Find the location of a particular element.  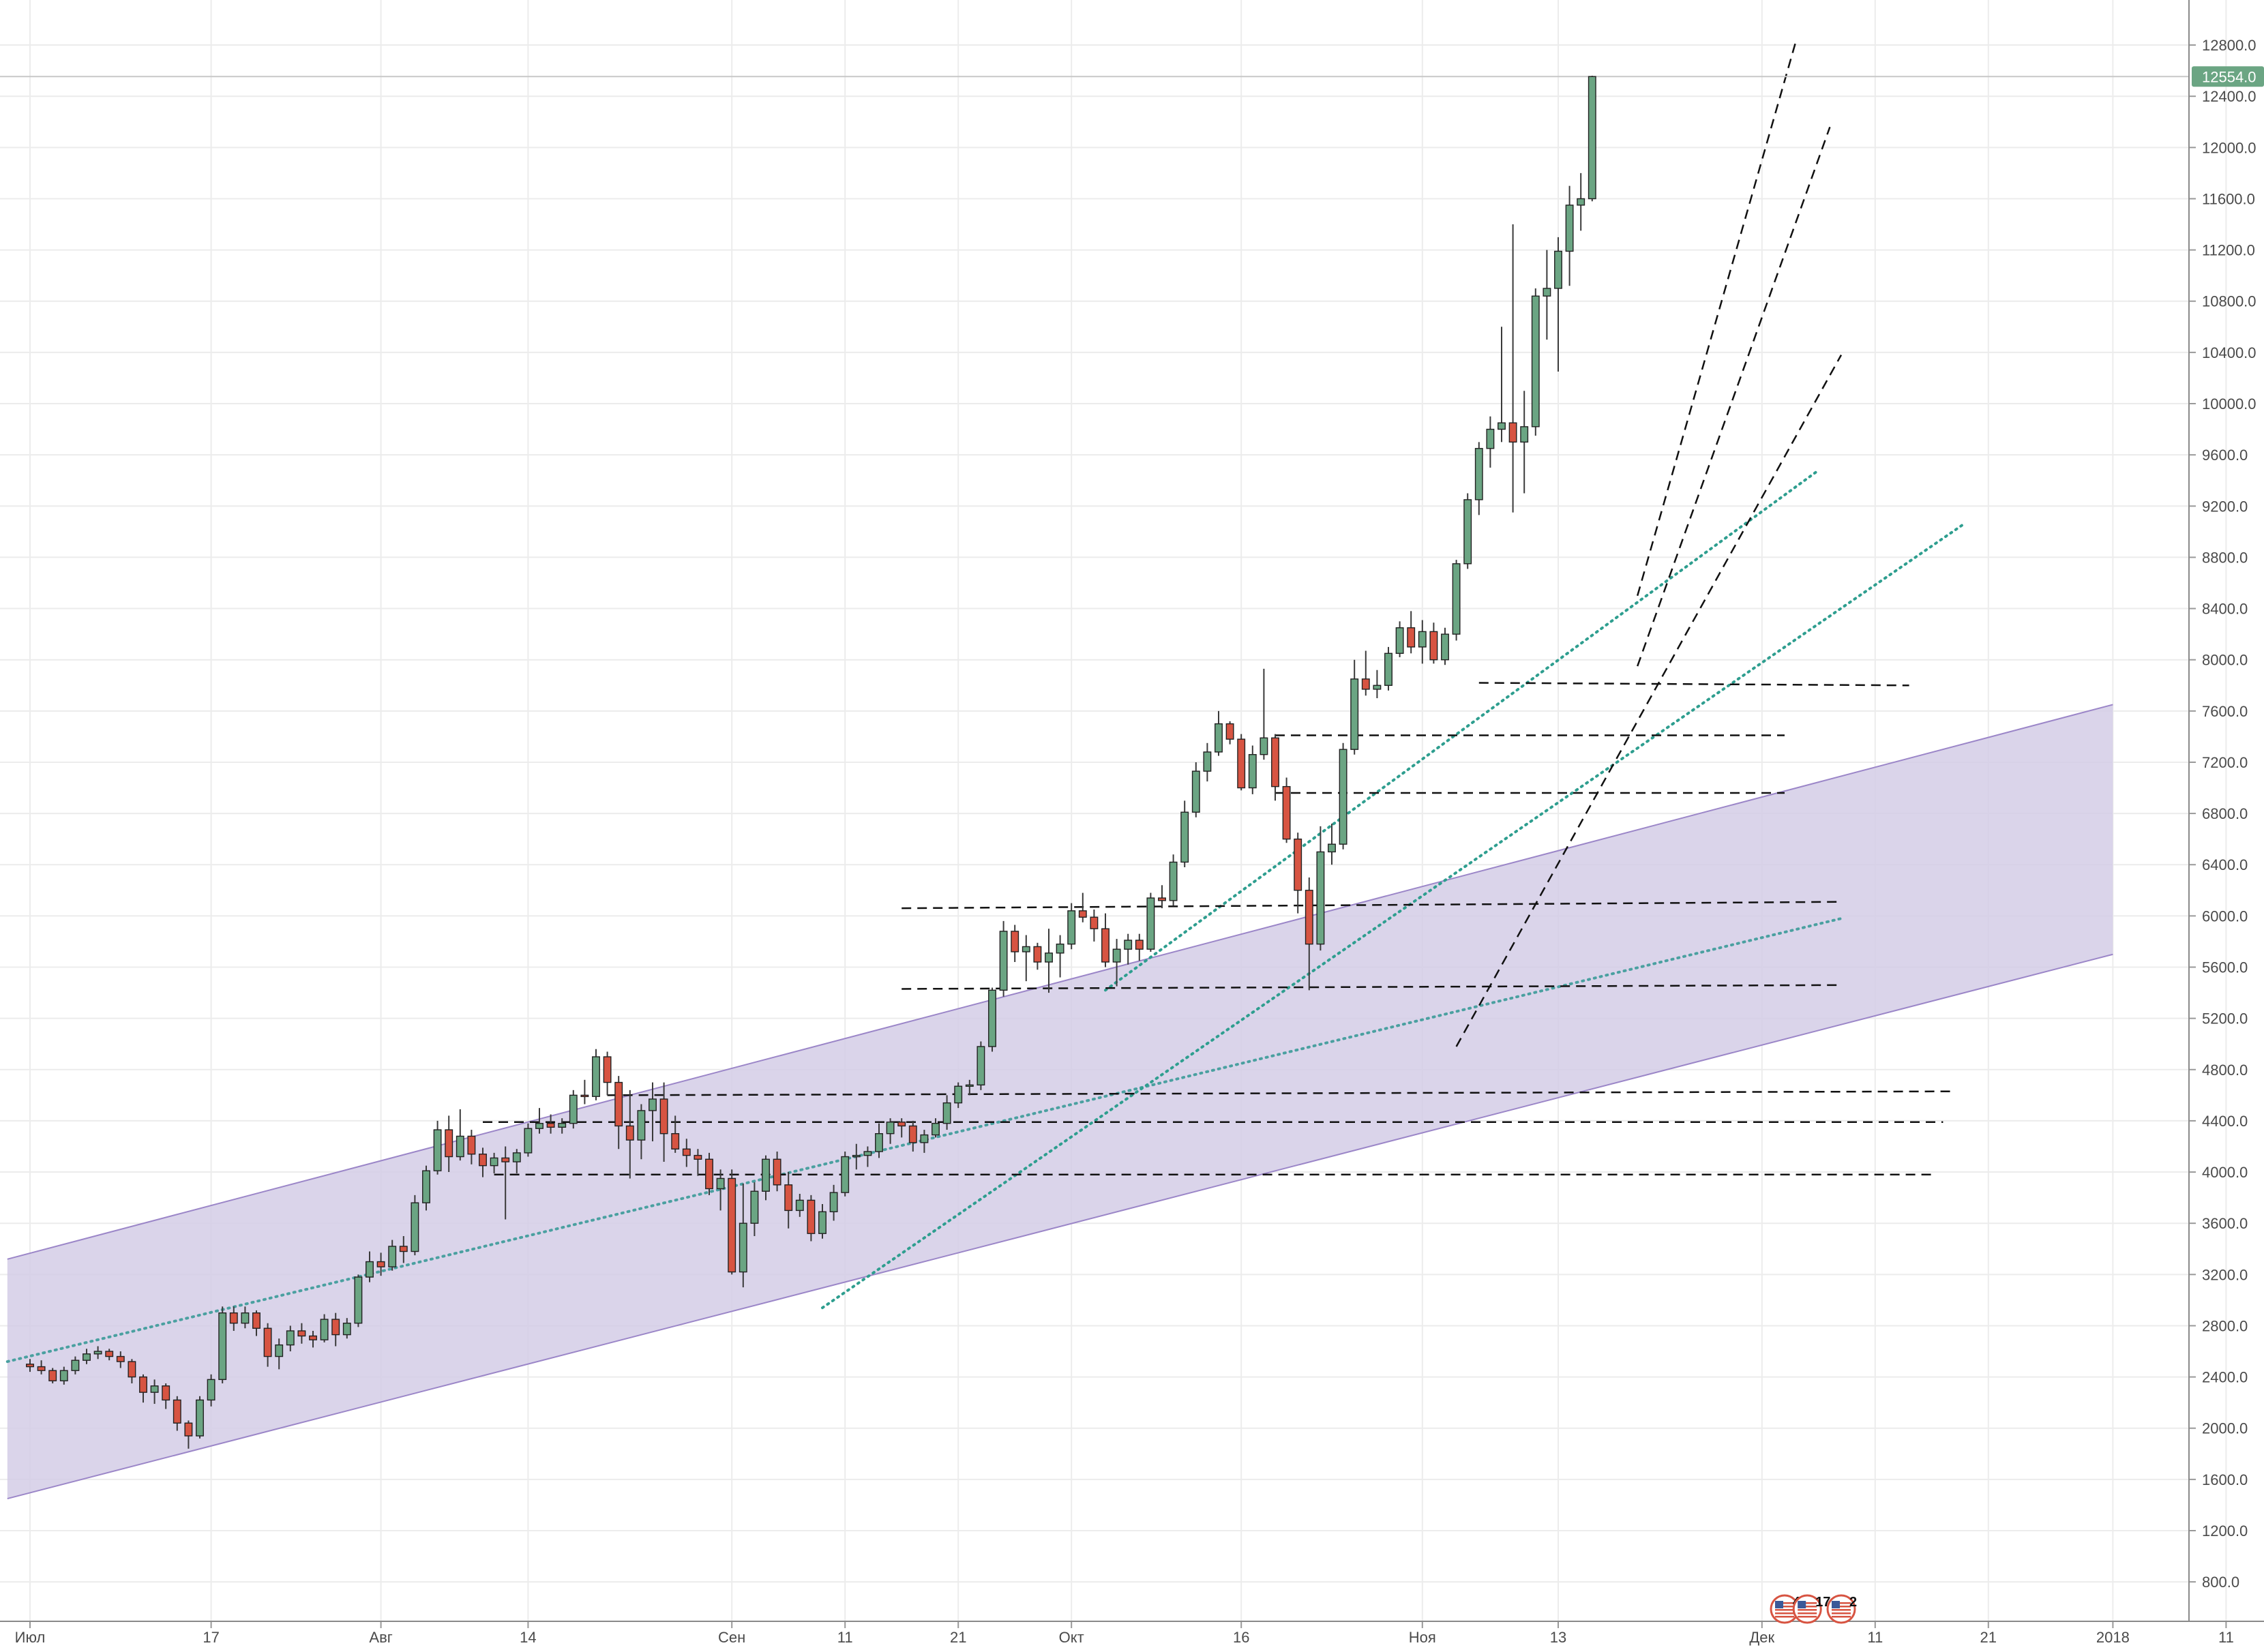

y-axis-tick-label: 9200.0 is located at coordinates (2225, 506).